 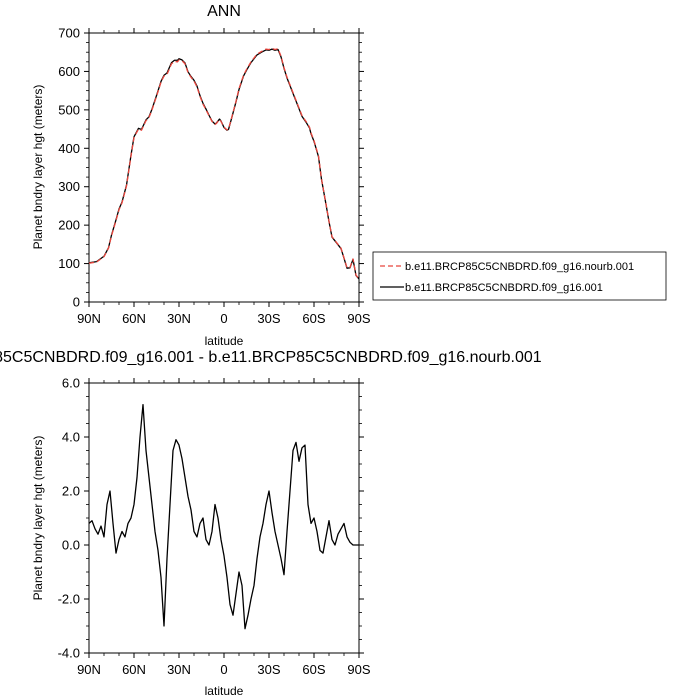 I want to click on top-x-tick-label: 0, so click(x=223, y=318).